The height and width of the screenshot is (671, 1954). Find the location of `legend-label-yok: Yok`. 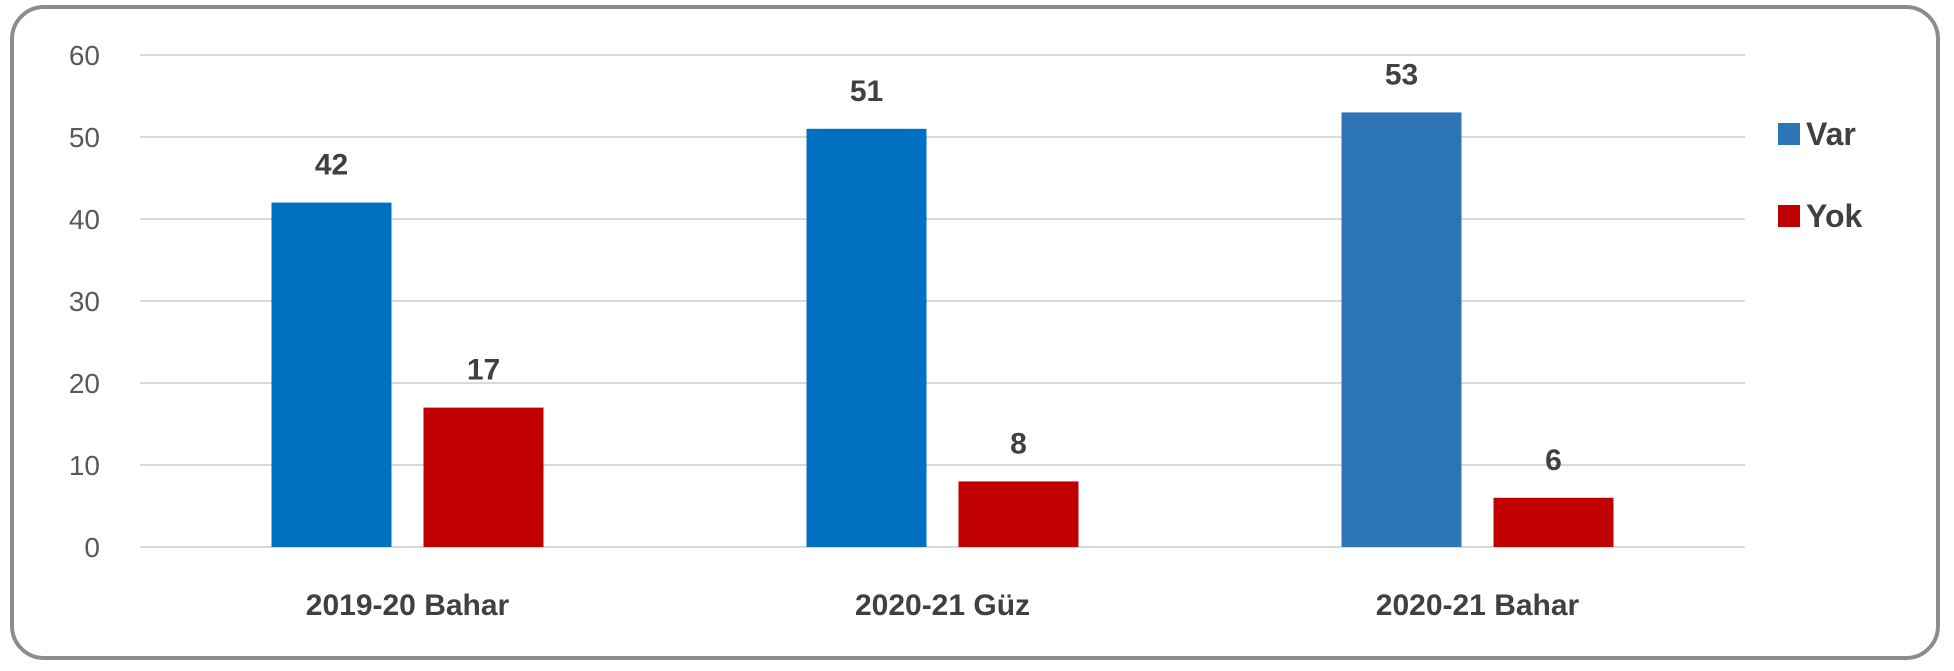

legend-label-yok: Yok is located at coordinates (1834, 216).